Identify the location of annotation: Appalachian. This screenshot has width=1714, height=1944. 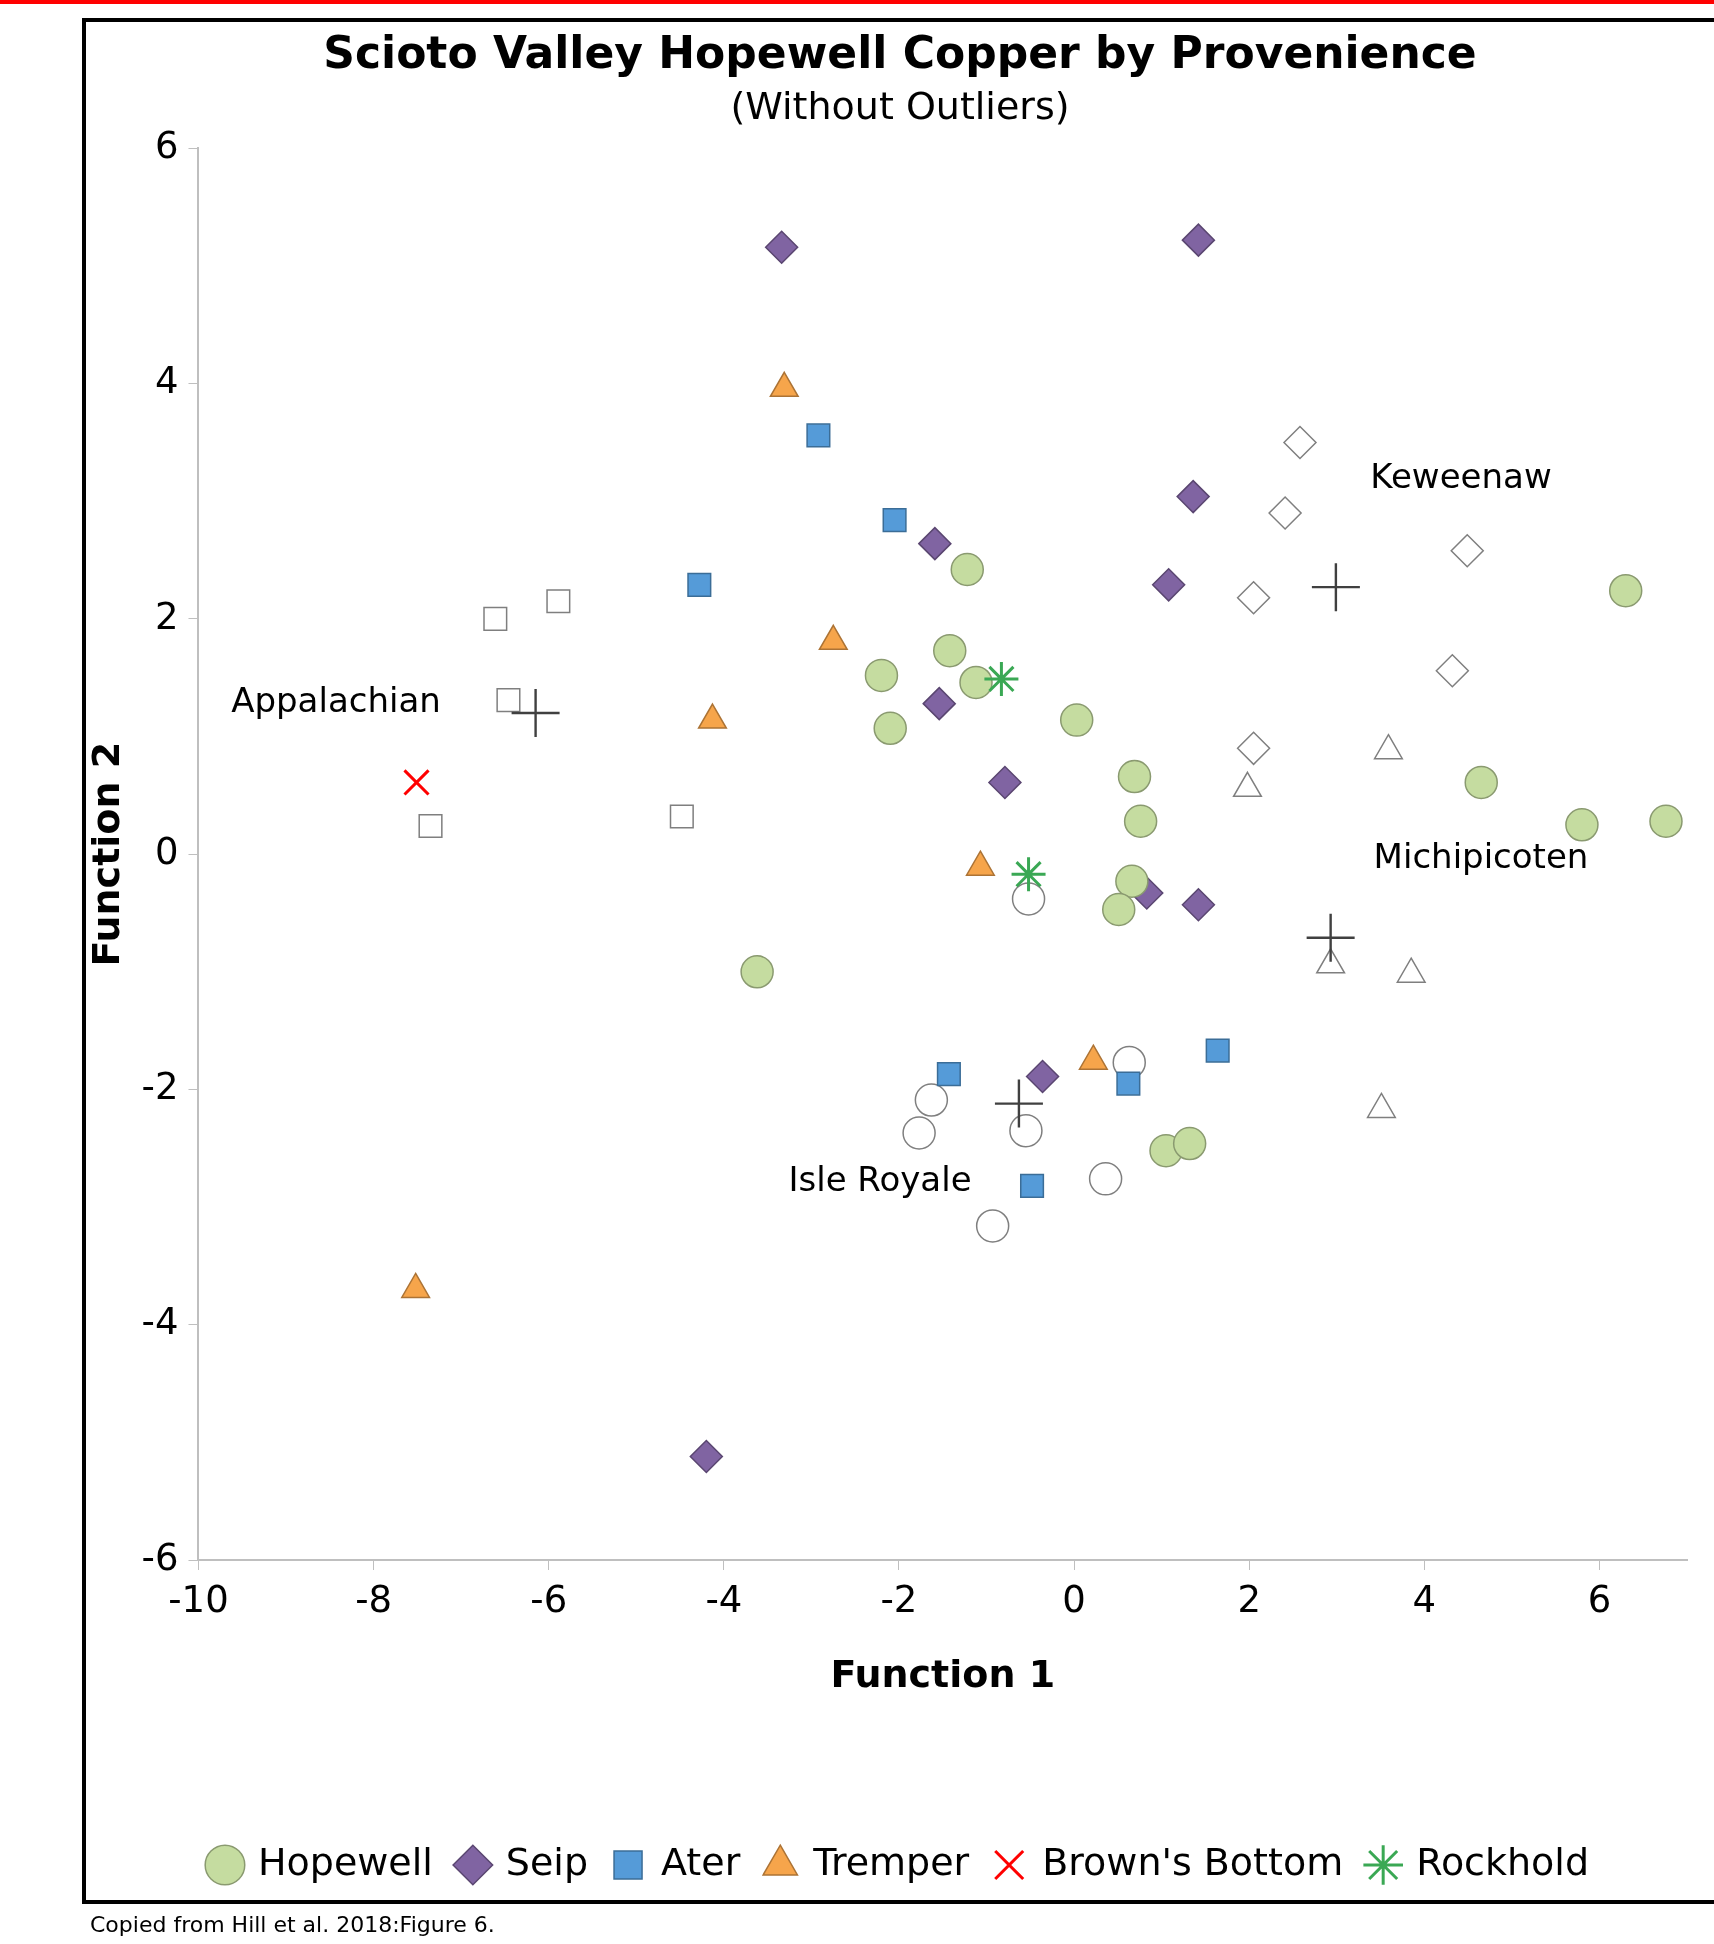
(336, 699).